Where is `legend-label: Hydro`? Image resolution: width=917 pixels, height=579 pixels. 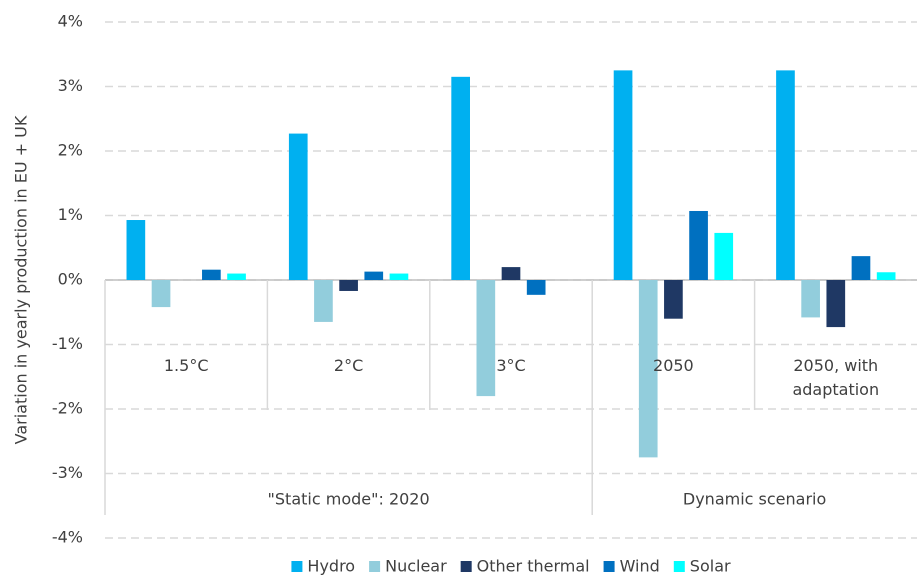 legend-label: Hydro is located at coordinates (331, 566).